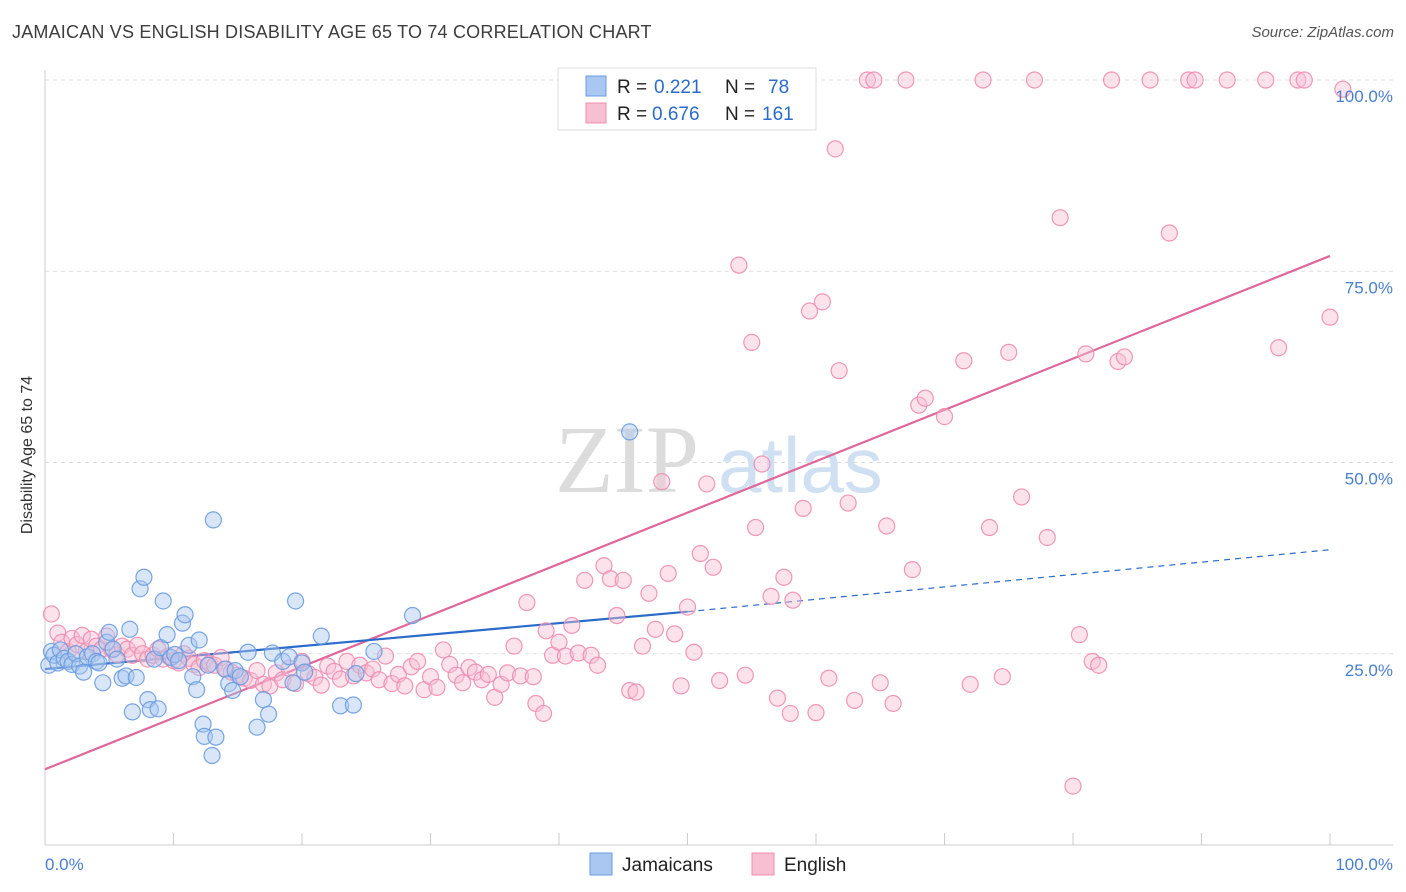  I want to click on watermark-atlas: atlas, so click(800, 465).